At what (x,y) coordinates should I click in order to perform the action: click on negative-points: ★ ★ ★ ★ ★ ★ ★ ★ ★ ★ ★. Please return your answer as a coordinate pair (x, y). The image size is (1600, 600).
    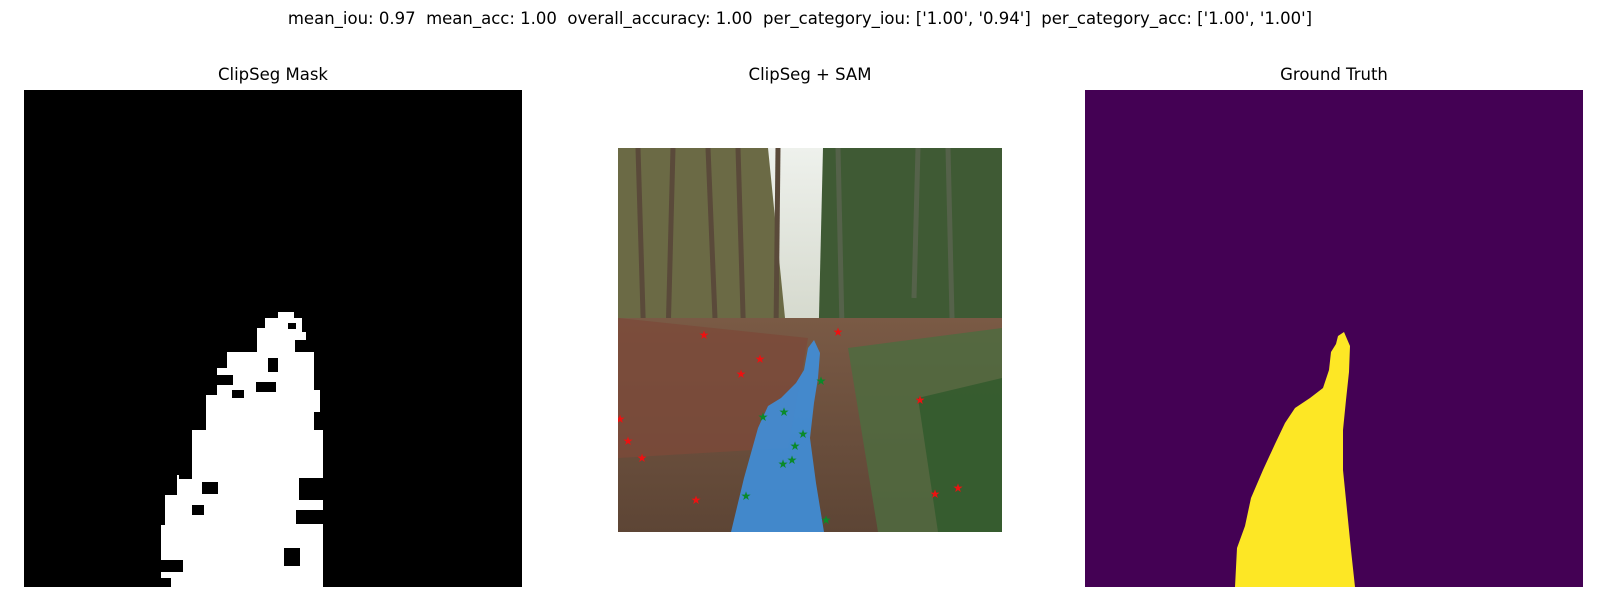
    Looking at the image, I should click on (790, 416).